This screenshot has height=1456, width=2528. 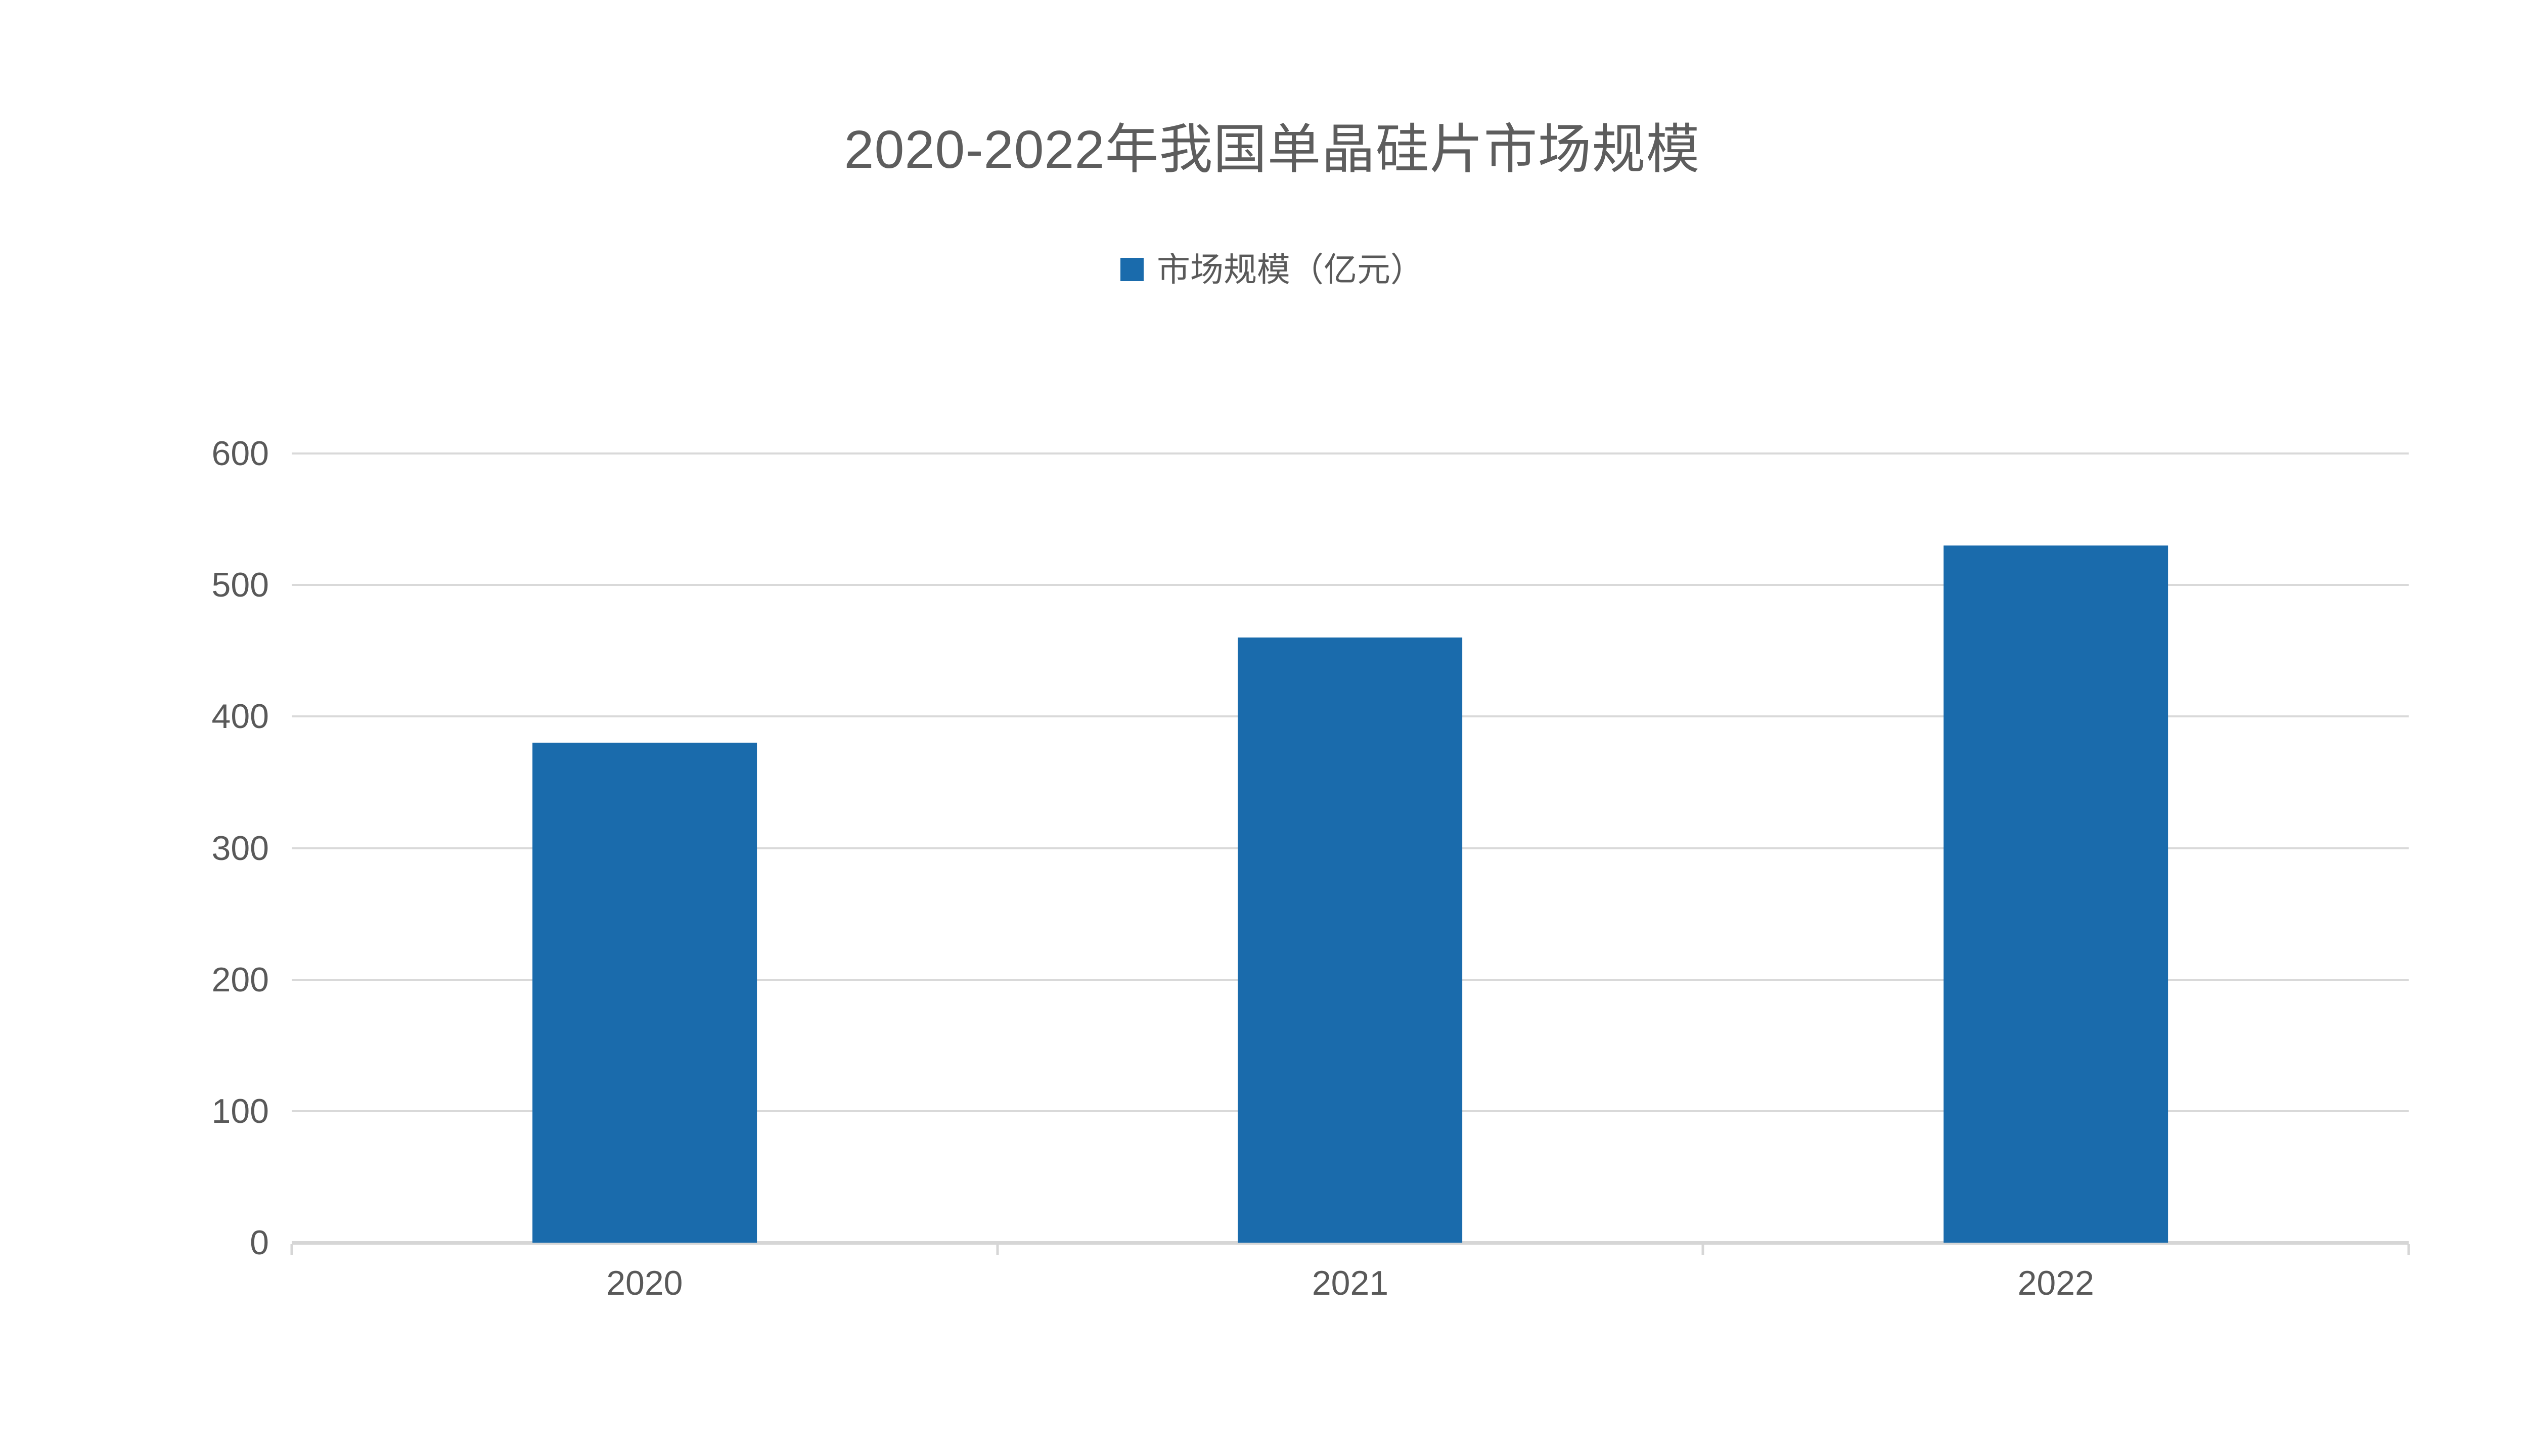 What do you see at coordinates (1351, 1283) in the screenshot?
I see `x-tick-label: 2021` at bounding box center [1351, 1283].